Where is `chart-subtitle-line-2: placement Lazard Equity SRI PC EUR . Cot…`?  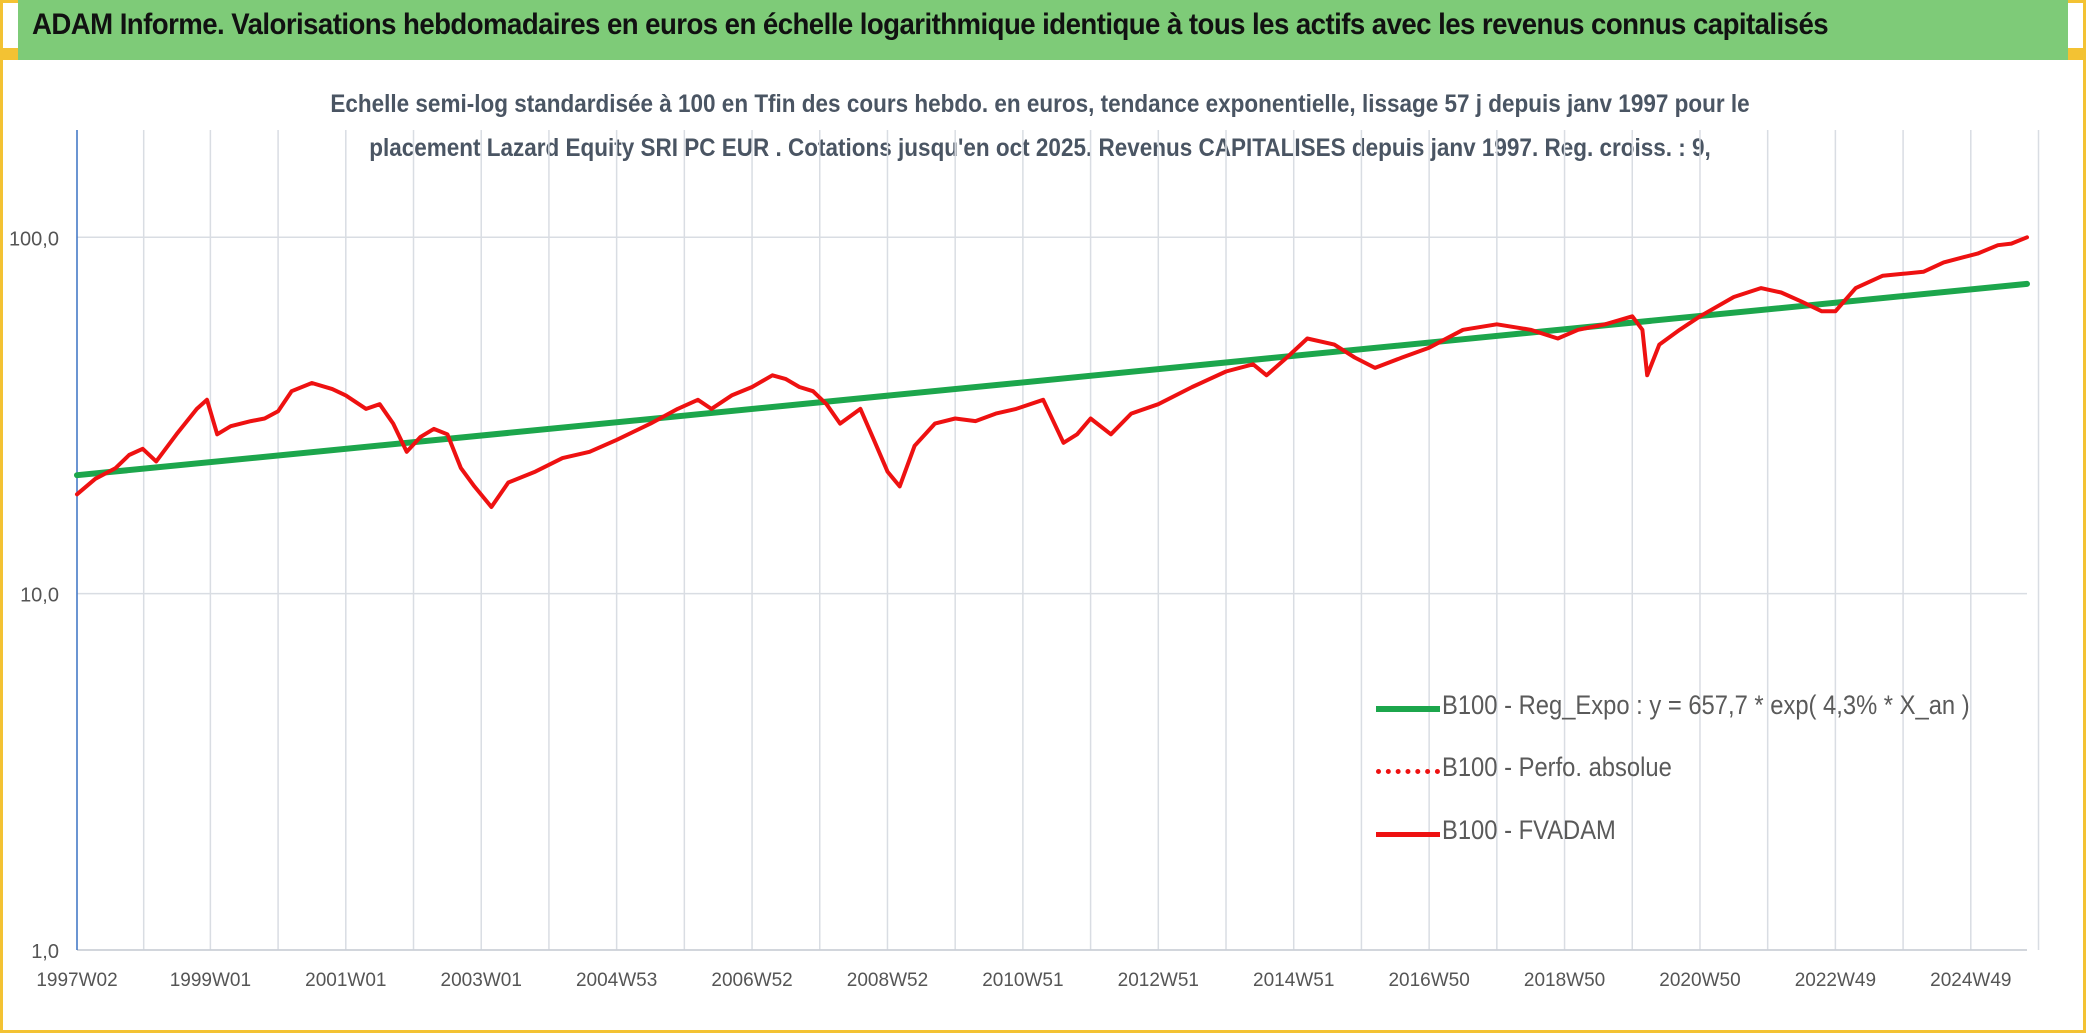
chart-subtitle-line-2: placement Lazard Equity SRI PC EUR . Cot… is located at coordinates (1040, 148).